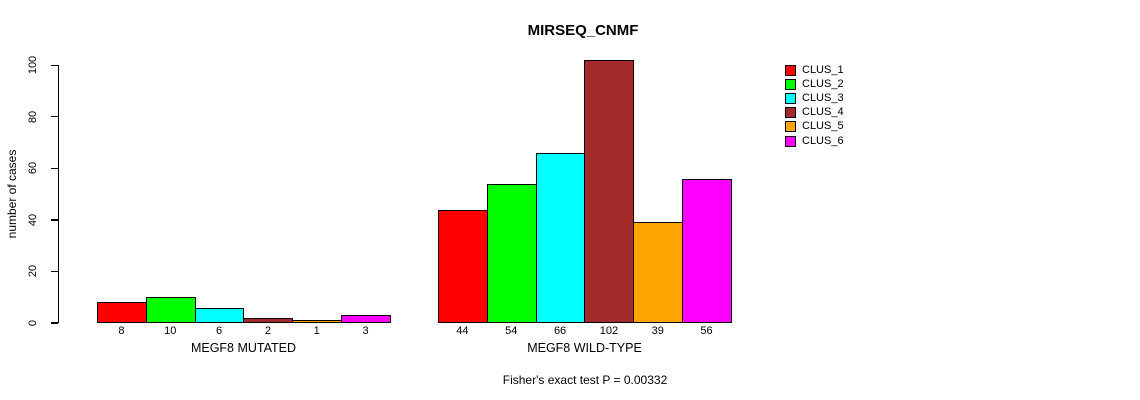 The width and height of the screenshot is (1140, 400). I want to click on bar-value-label: 39, so click(657, 331).